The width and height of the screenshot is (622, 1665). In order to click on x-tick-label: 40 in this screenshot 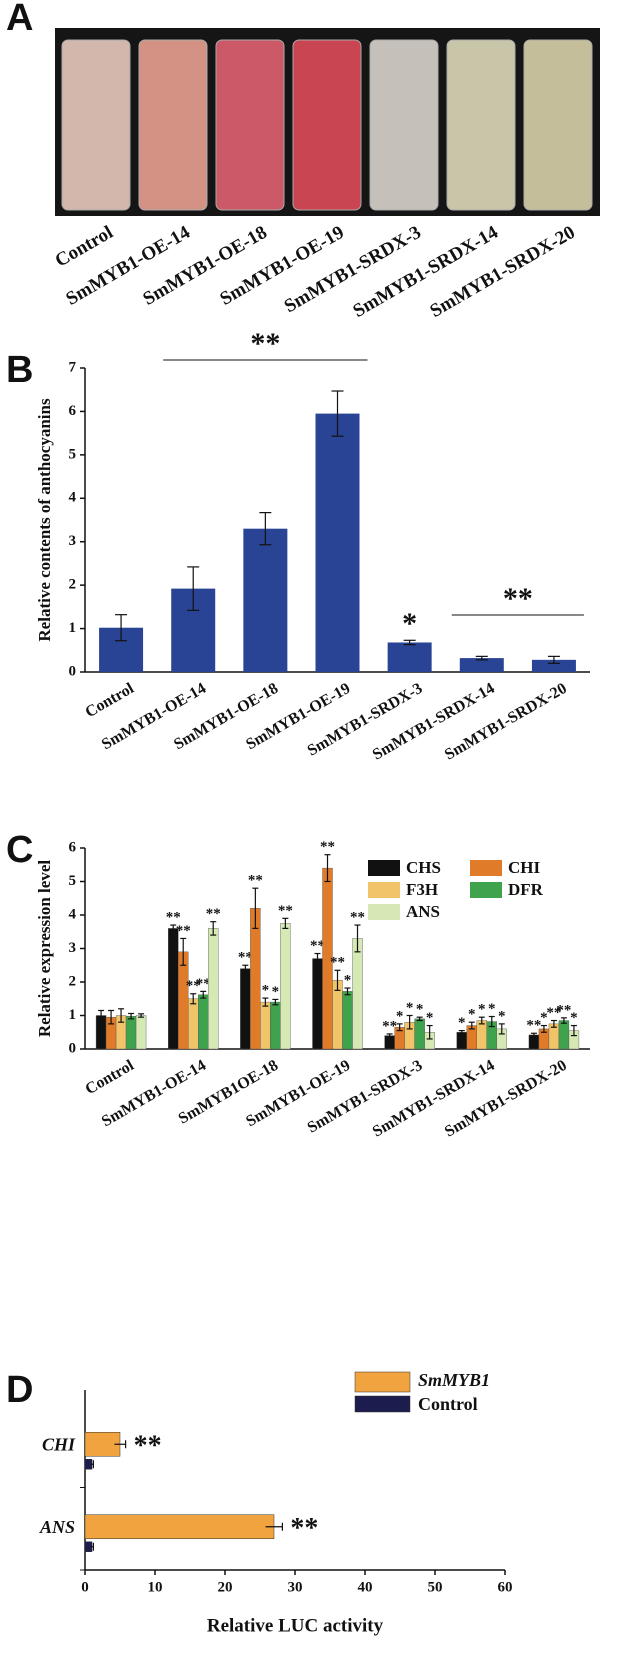, I will do `click(365, 1587)`.